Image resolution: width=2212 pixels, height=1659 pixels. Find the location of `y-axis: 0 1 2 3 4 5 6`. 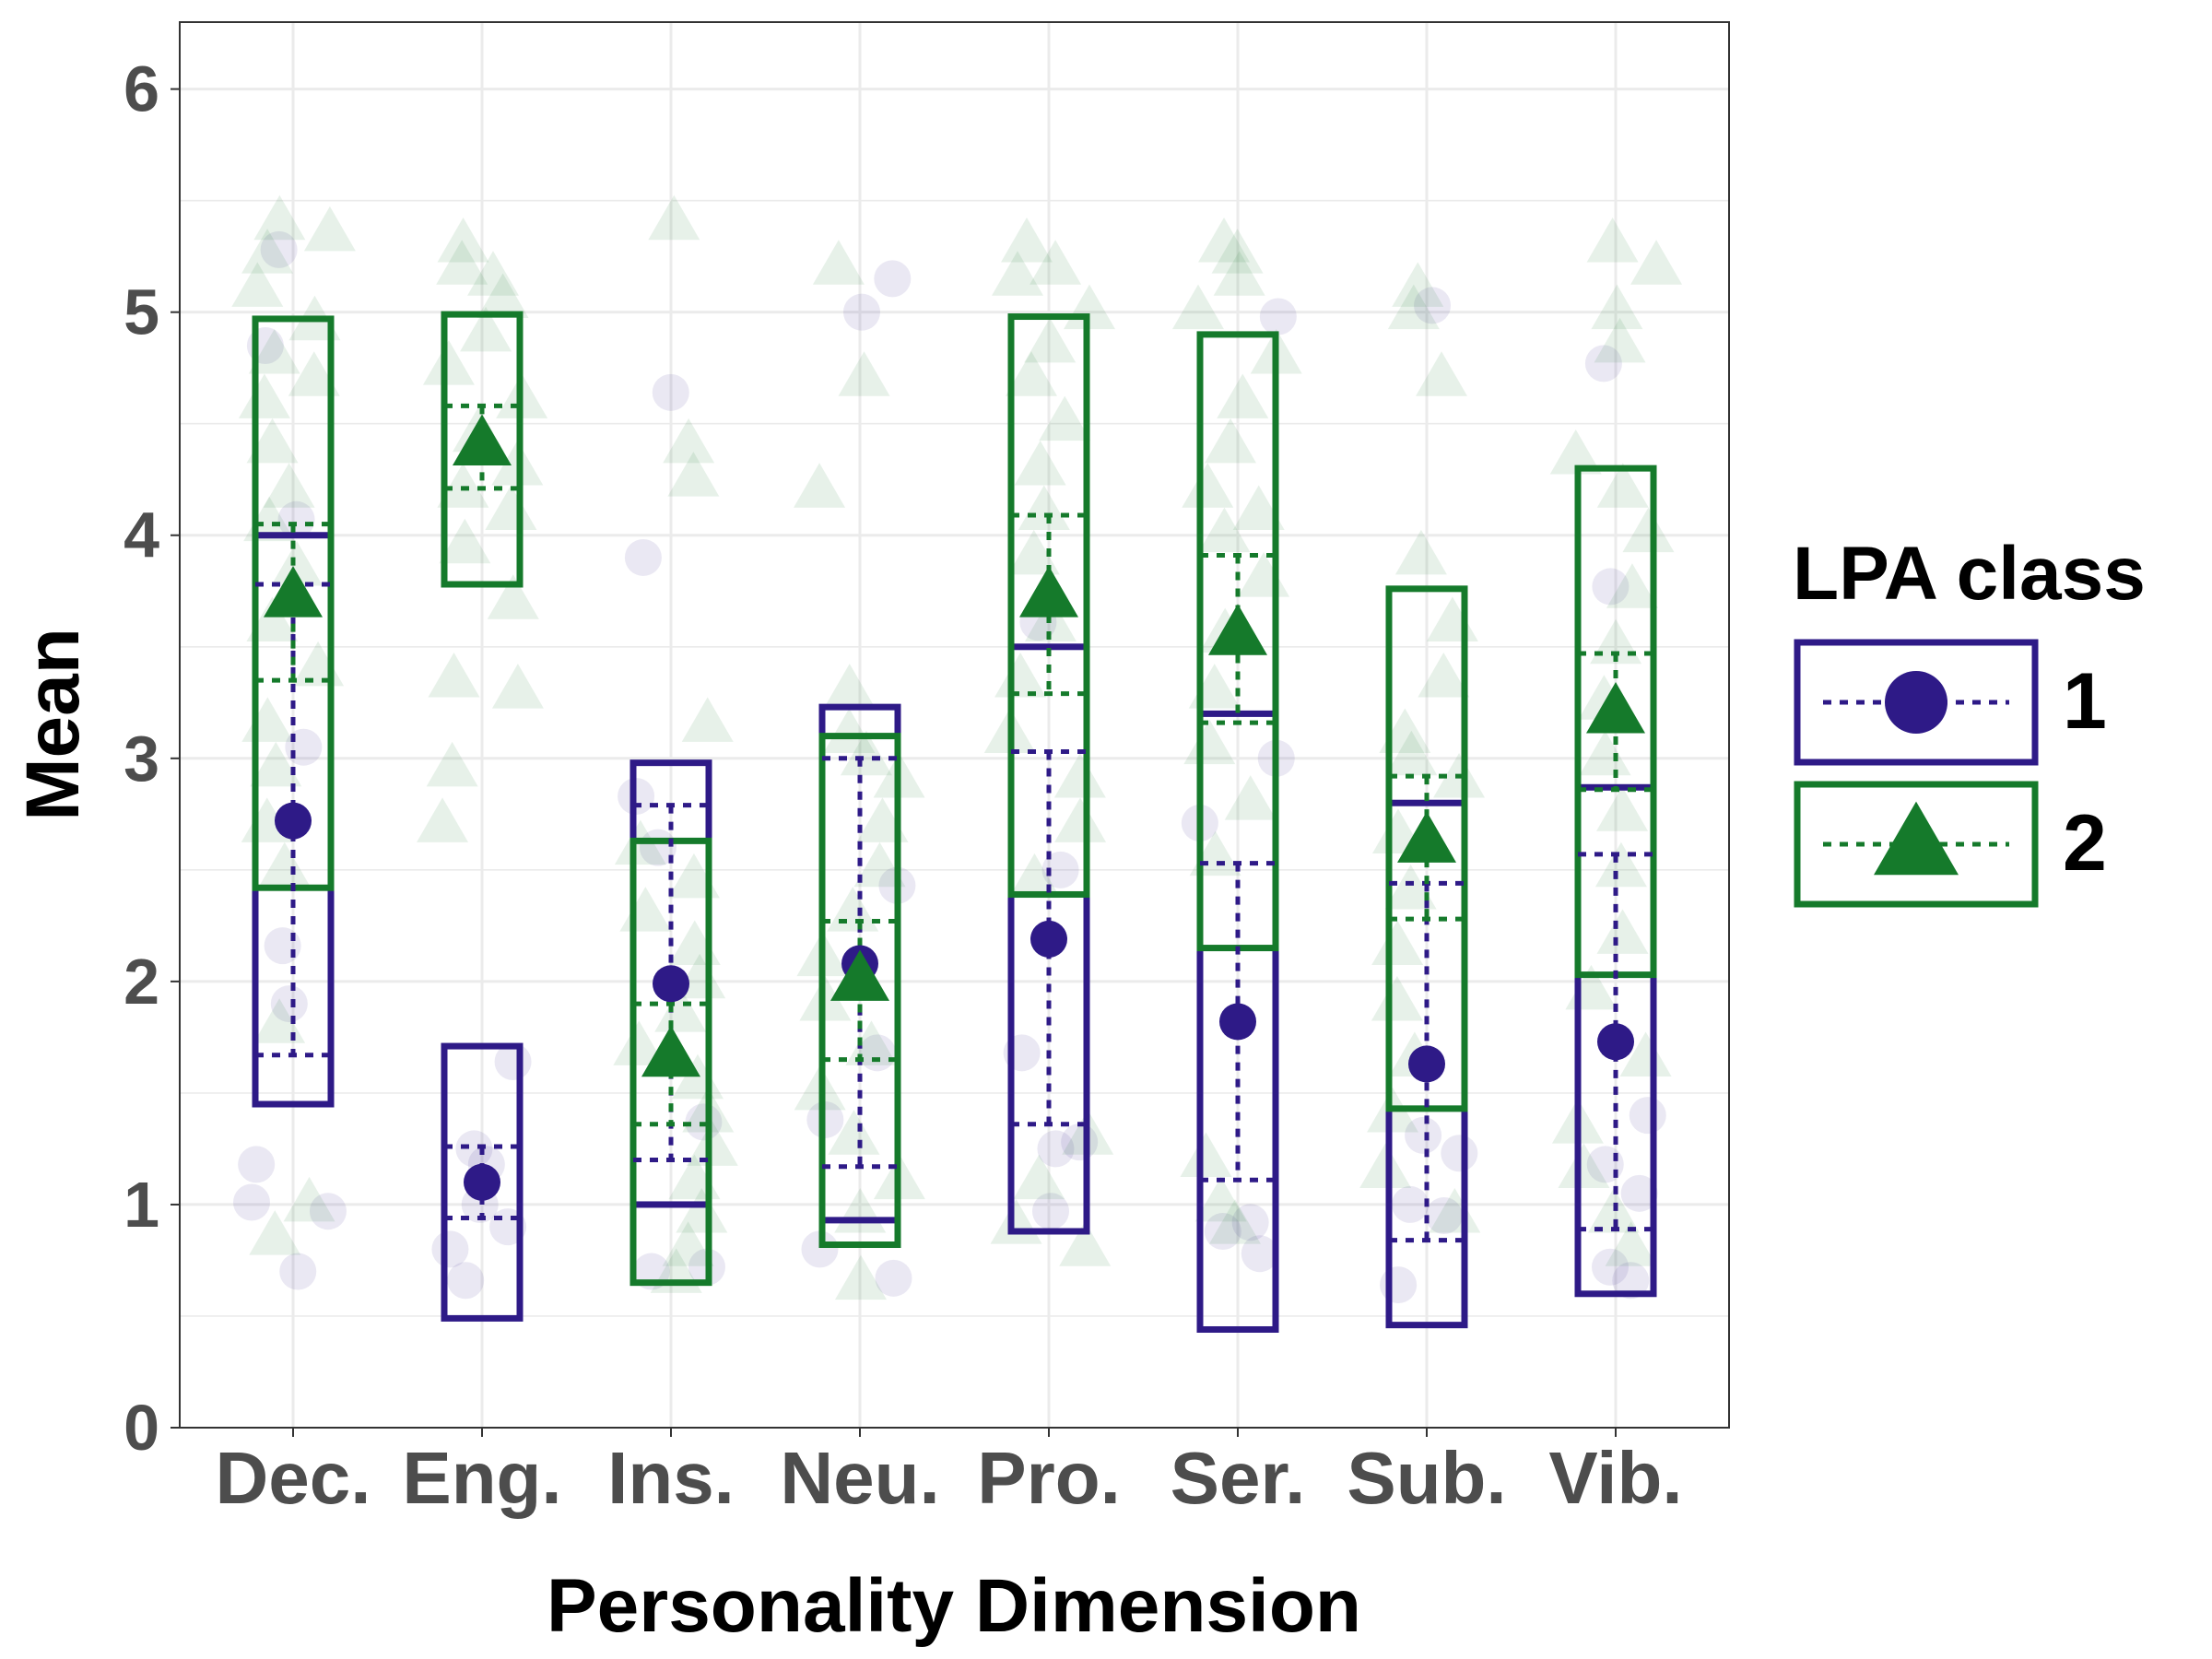

y-axis: 0 1 2 3 4 5 6 is located at coordinates (152, 758).